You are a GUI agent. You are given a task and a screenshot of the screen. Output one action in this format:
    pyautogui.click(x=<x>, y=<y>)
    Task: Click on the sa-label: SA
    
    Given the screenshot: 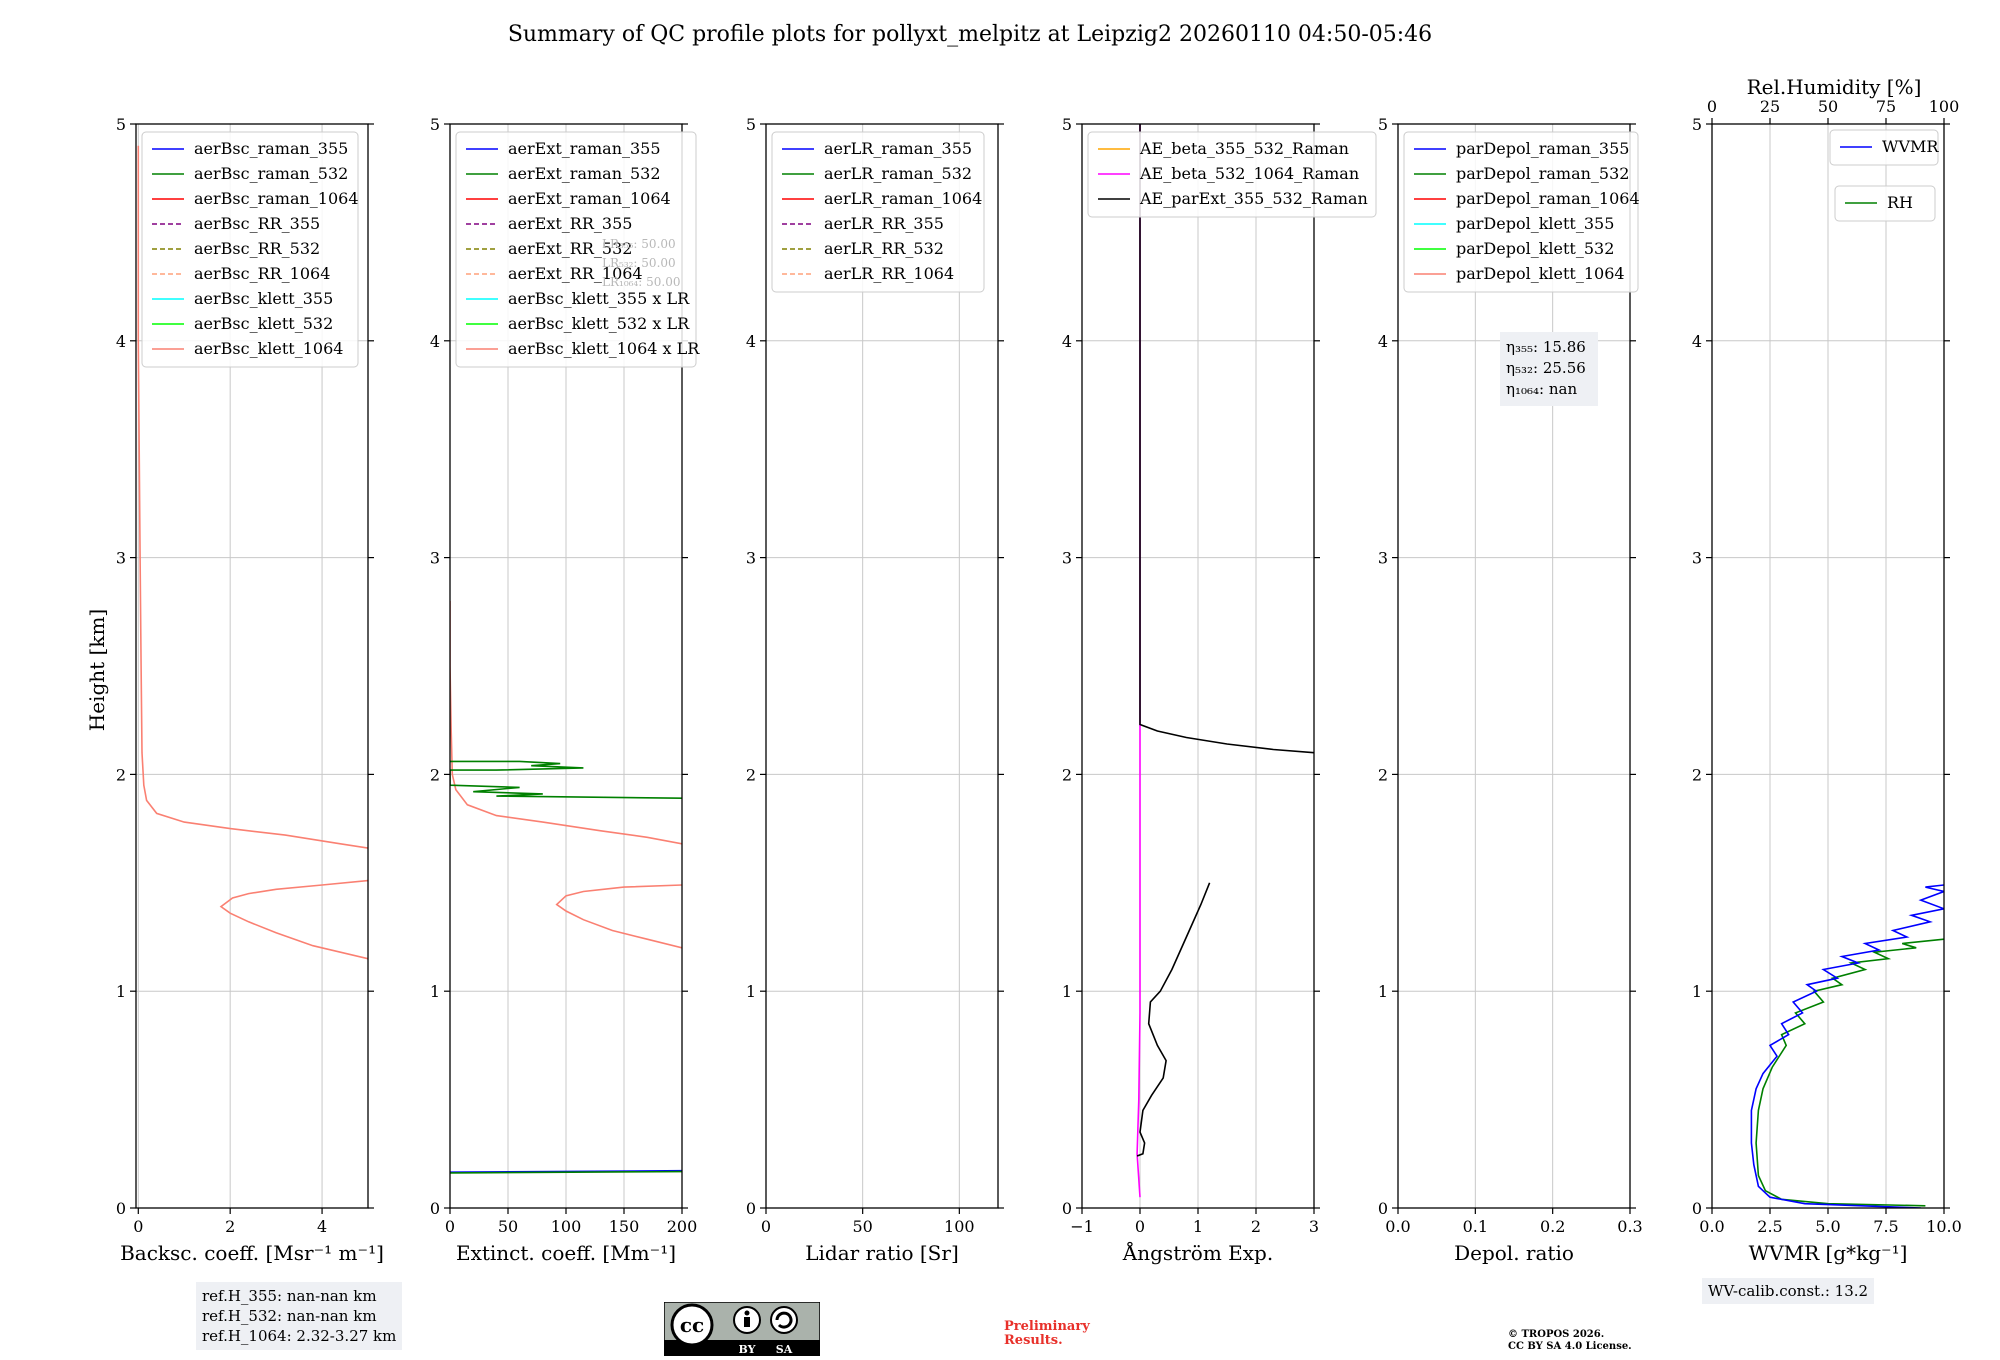 What is the action you would take?
    pyautogui.click(x=784, y=1349)
    